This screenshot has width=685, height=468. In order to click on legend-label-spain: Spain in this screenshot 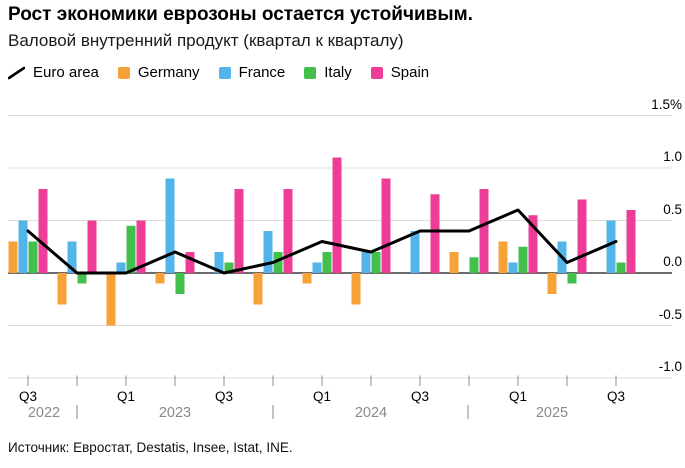, I will do `click(410, 72)`.